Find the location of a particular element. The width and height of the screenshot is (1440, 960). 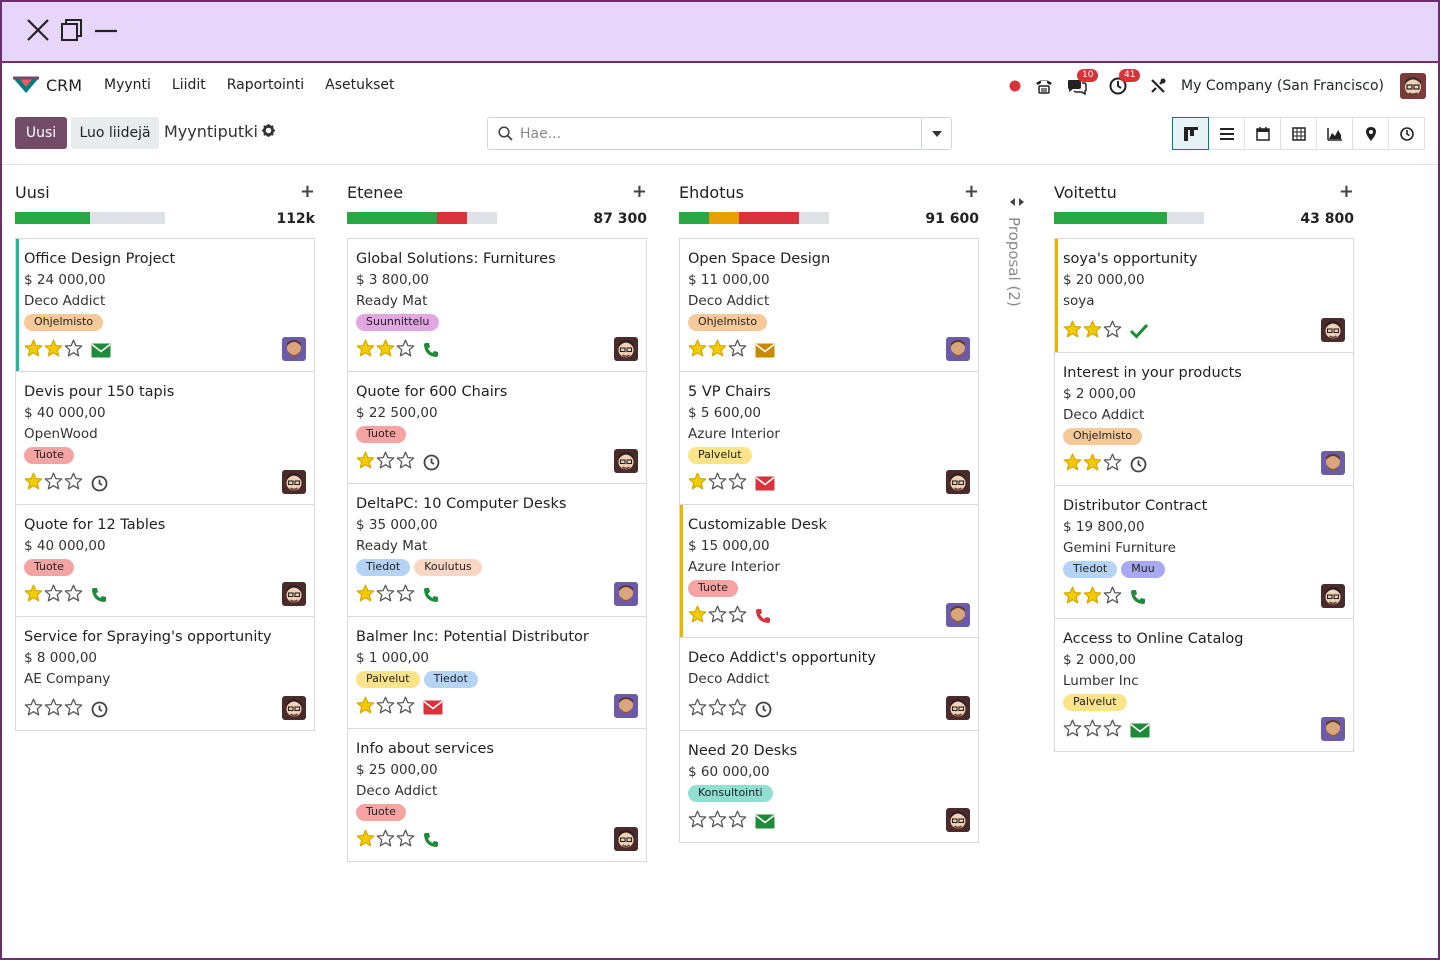

kanban-card: soya's opportunity $ 20 000,00 soya is located at coordinates (1204, 296).